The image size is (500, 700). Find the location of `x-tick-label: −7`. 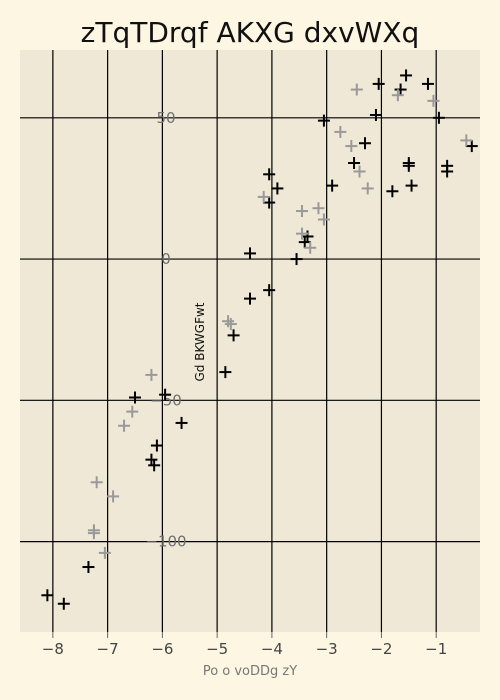

x-tick-label: −7 is located at coordinates (108, 649).